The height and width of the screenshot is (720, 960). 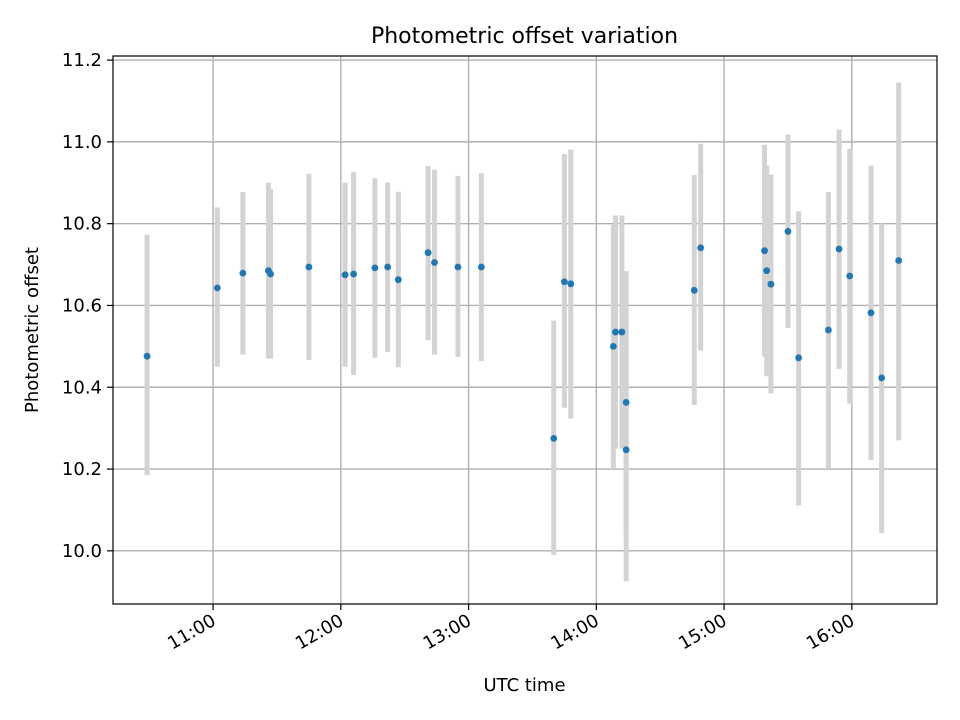 I want to click on y-tick-label: 10.4, so click(x=82, y=387).